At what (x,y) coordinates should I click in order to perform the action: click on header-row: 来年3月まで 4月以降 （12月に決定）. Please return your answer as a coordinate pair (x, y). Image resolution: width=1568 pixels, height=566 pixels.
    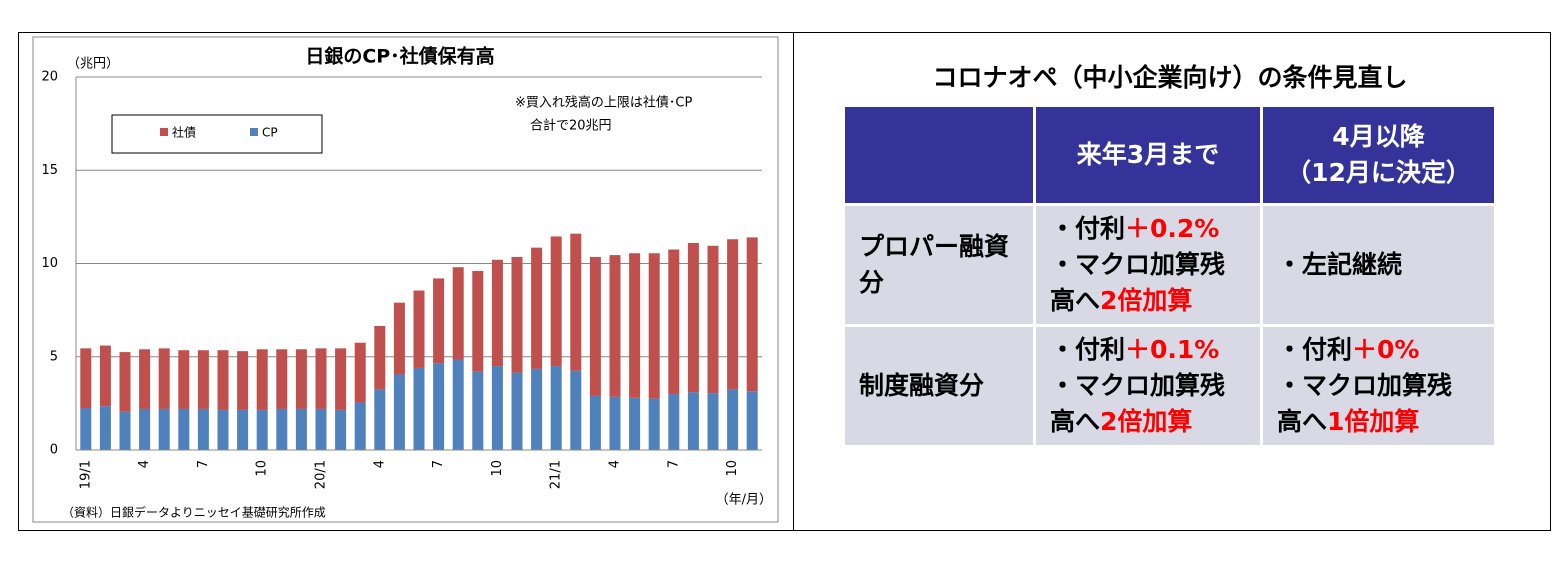
    Looking at the image, I should click on (1169, 155).